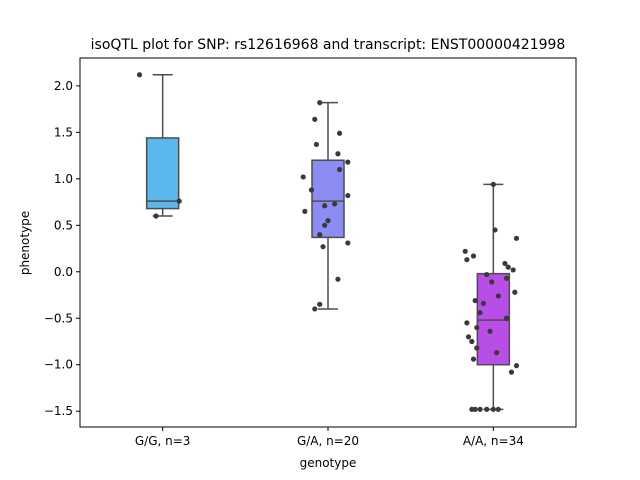  I want to click on x-axis: G/G, n=3 G/A, n=20 A/A, n=34, so click(329, 437).